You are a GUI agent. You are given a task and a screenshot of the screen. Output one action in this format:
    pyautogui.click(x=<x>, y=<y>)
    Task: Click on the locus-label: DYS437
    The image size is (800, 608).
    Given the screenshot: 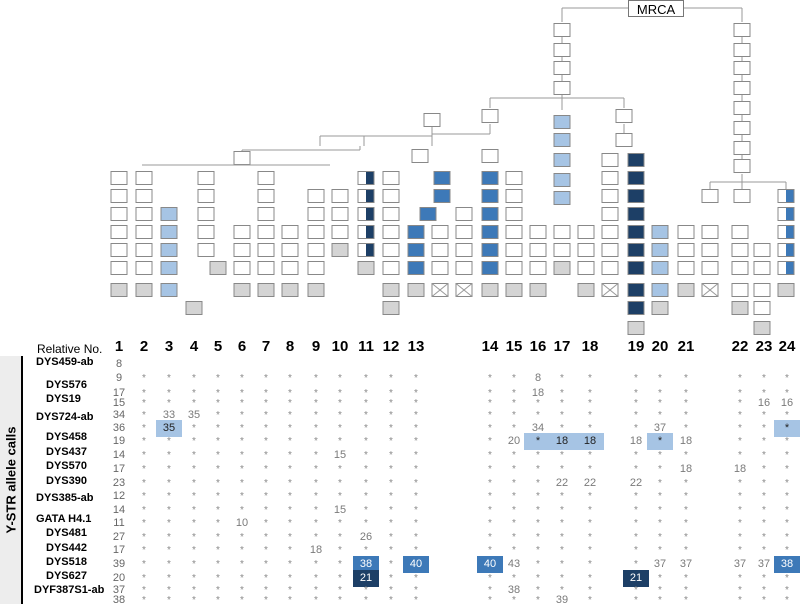 What is the action you would take?
    pyautogui.click(x=66, y=452)
    